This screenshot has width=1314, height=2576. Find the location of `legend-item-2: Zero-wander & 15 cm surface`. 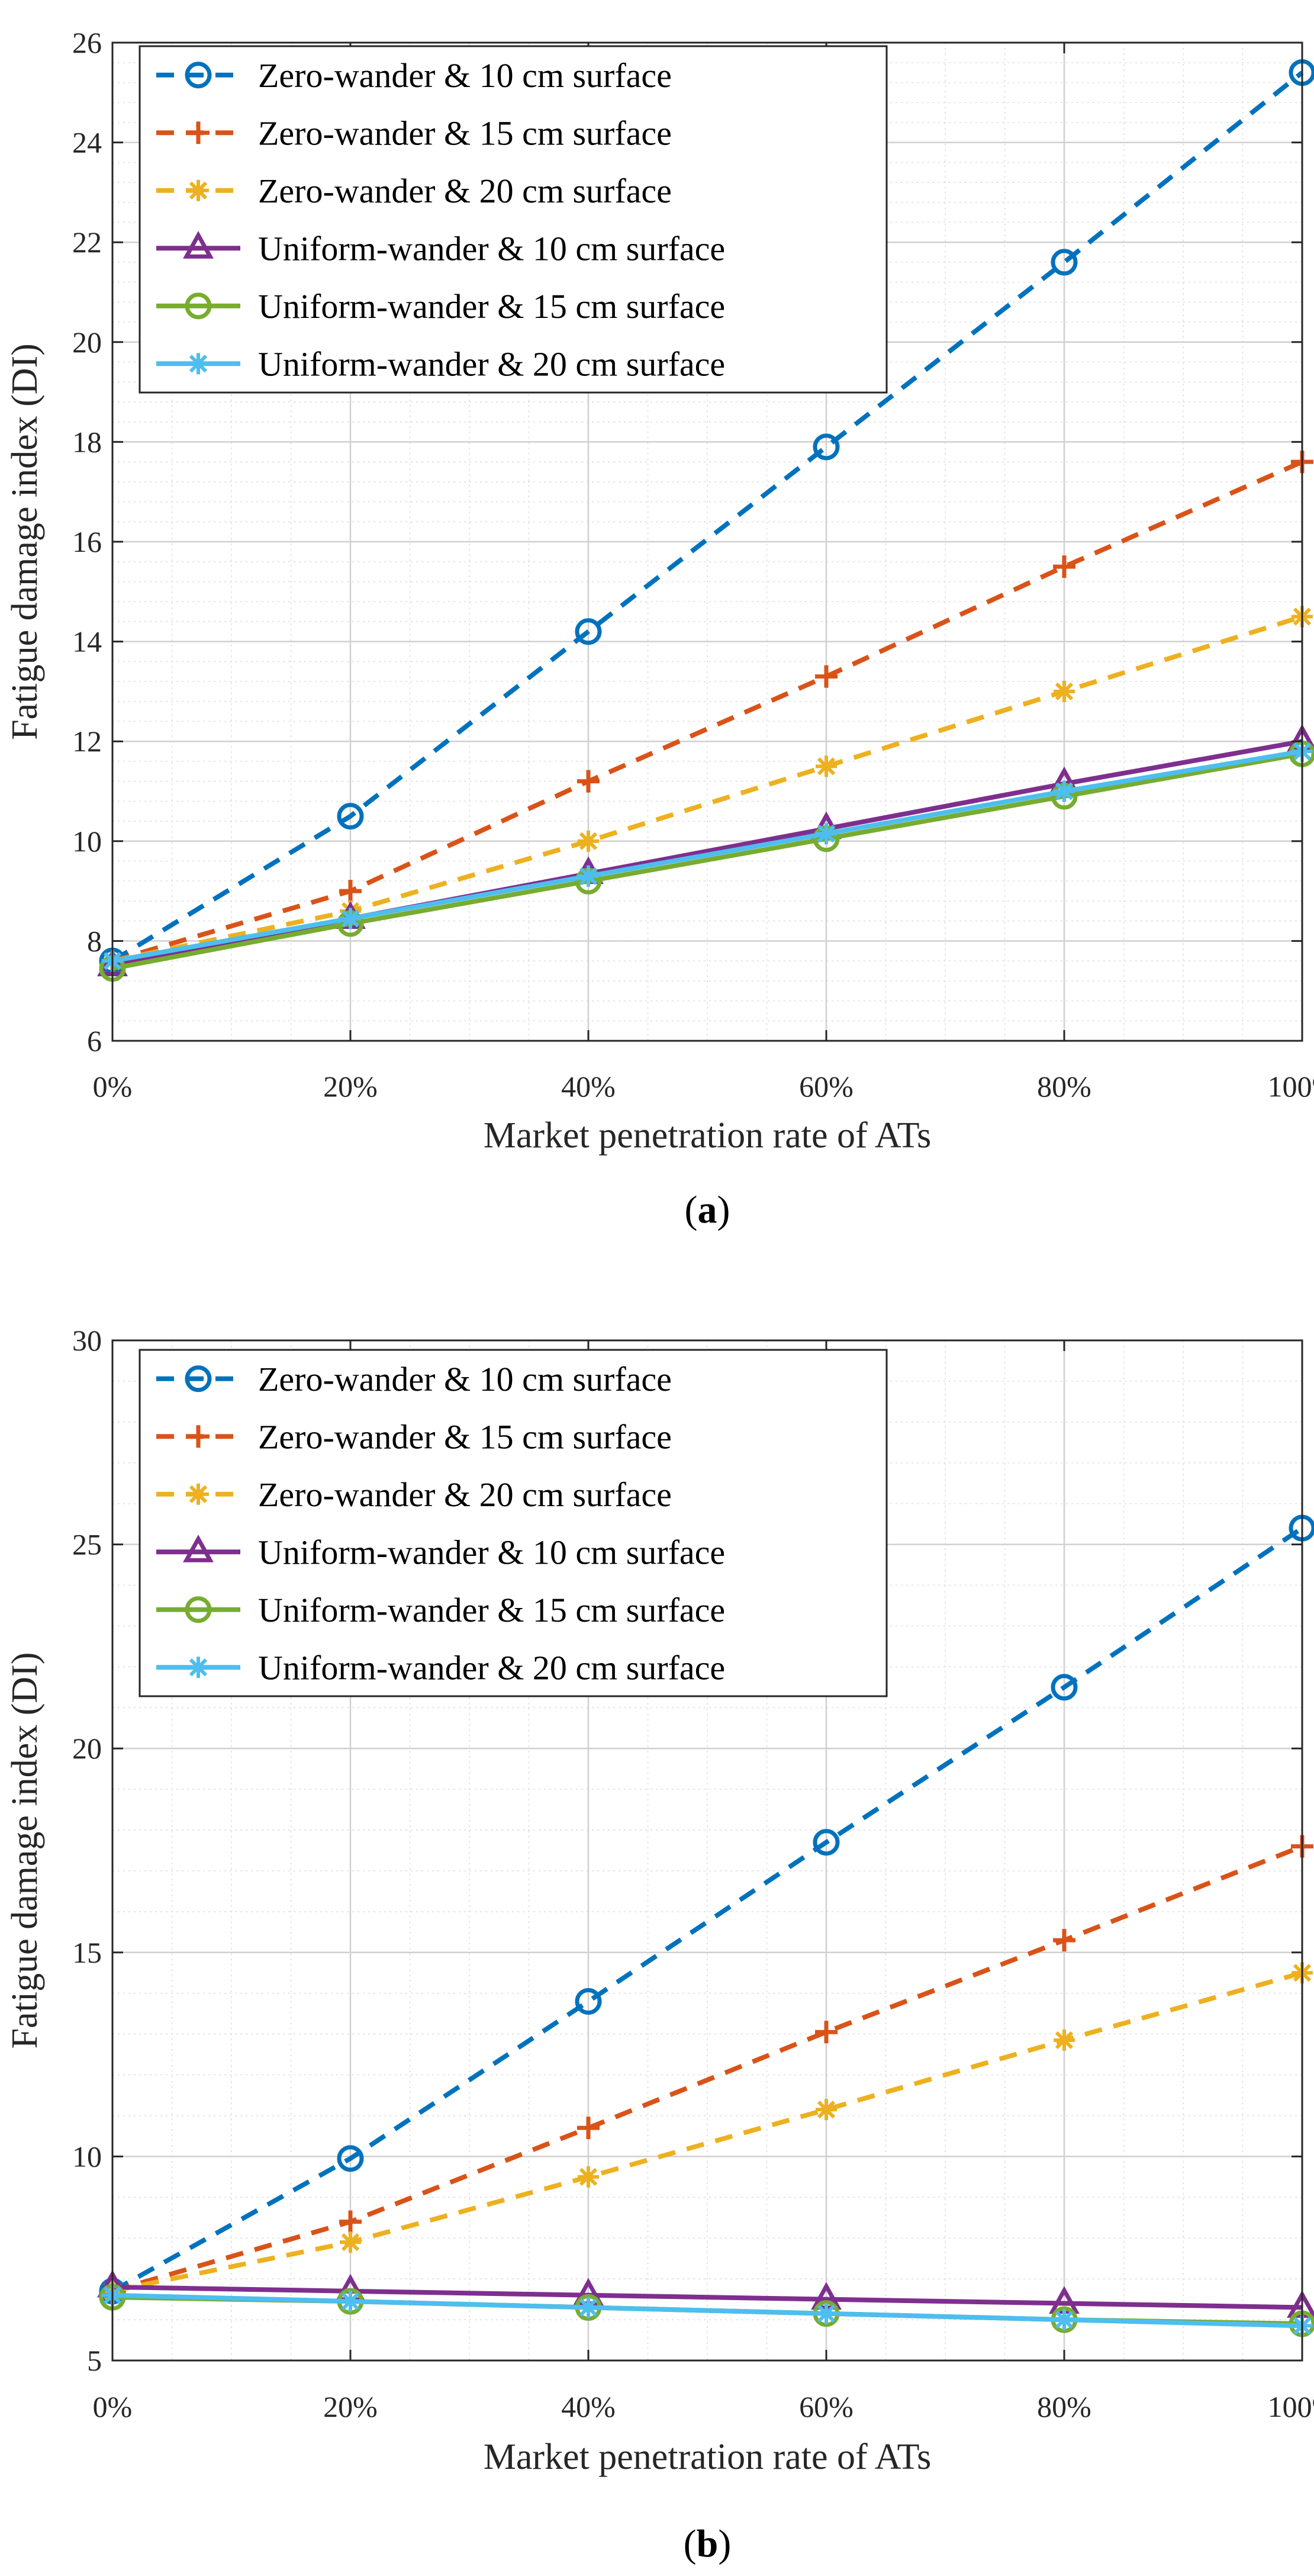

legend-item-2: Zero-wander & 15 cm surface is located at coordinates (414, 133).